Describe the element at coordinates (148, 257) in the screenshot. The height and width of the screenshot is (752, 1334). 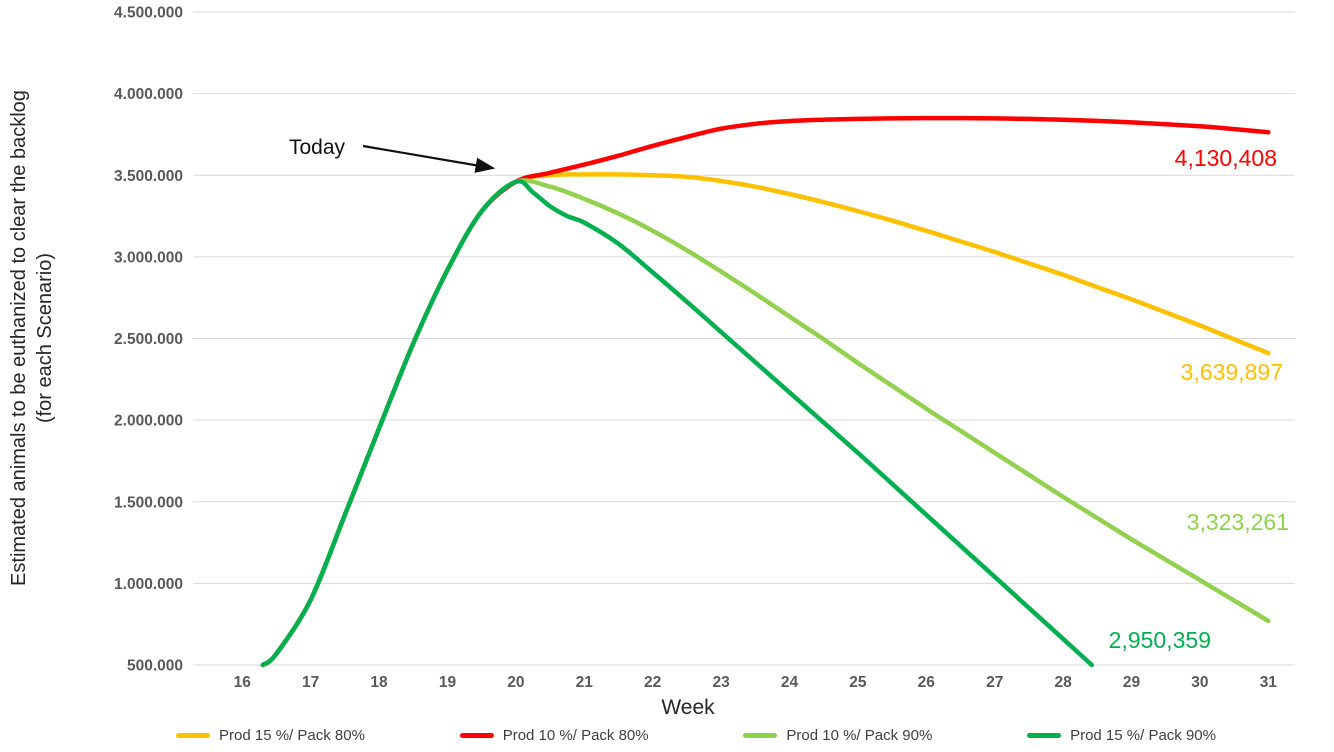
I see `y-tick-label: 3.000.000` at that location.